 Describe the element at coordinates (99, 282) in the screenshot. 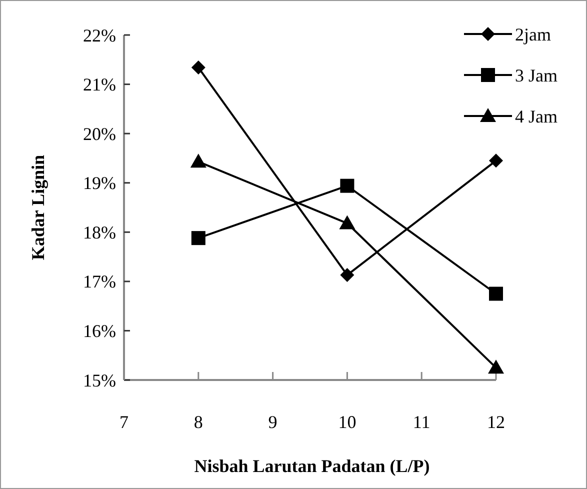

I see `y-tick-label: 17%` at that location.